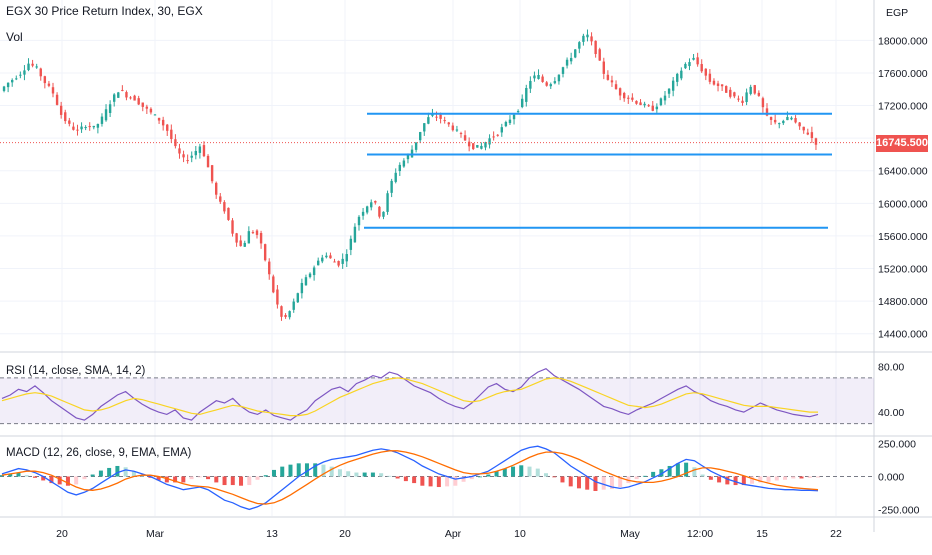  I want to click on y-tick-label: 14400.000, so click(903, 335).